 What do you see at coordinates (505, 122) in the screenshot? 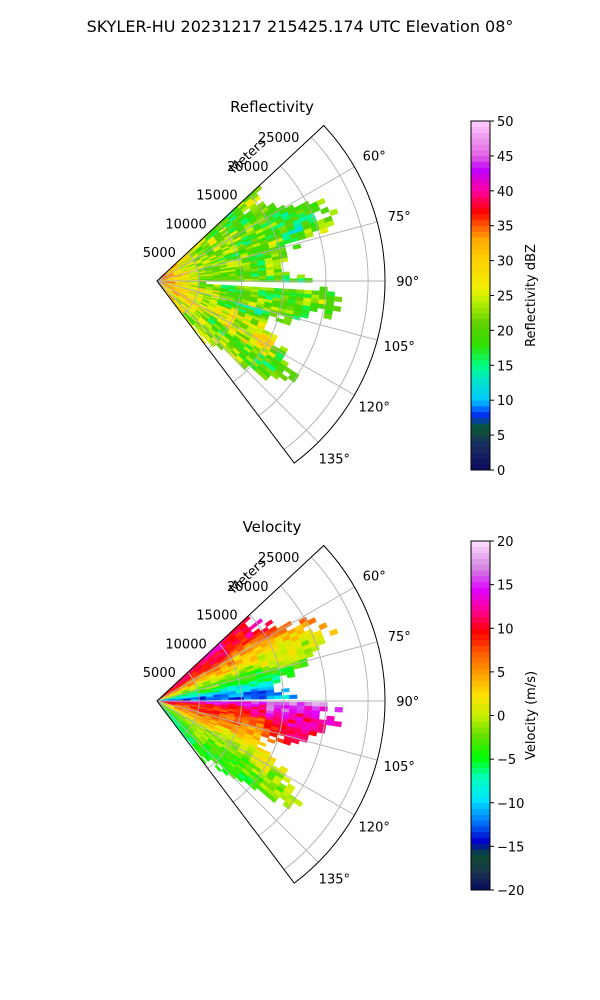
I see `colorbar-tick-label: 50` at bounding box center [505, 122].